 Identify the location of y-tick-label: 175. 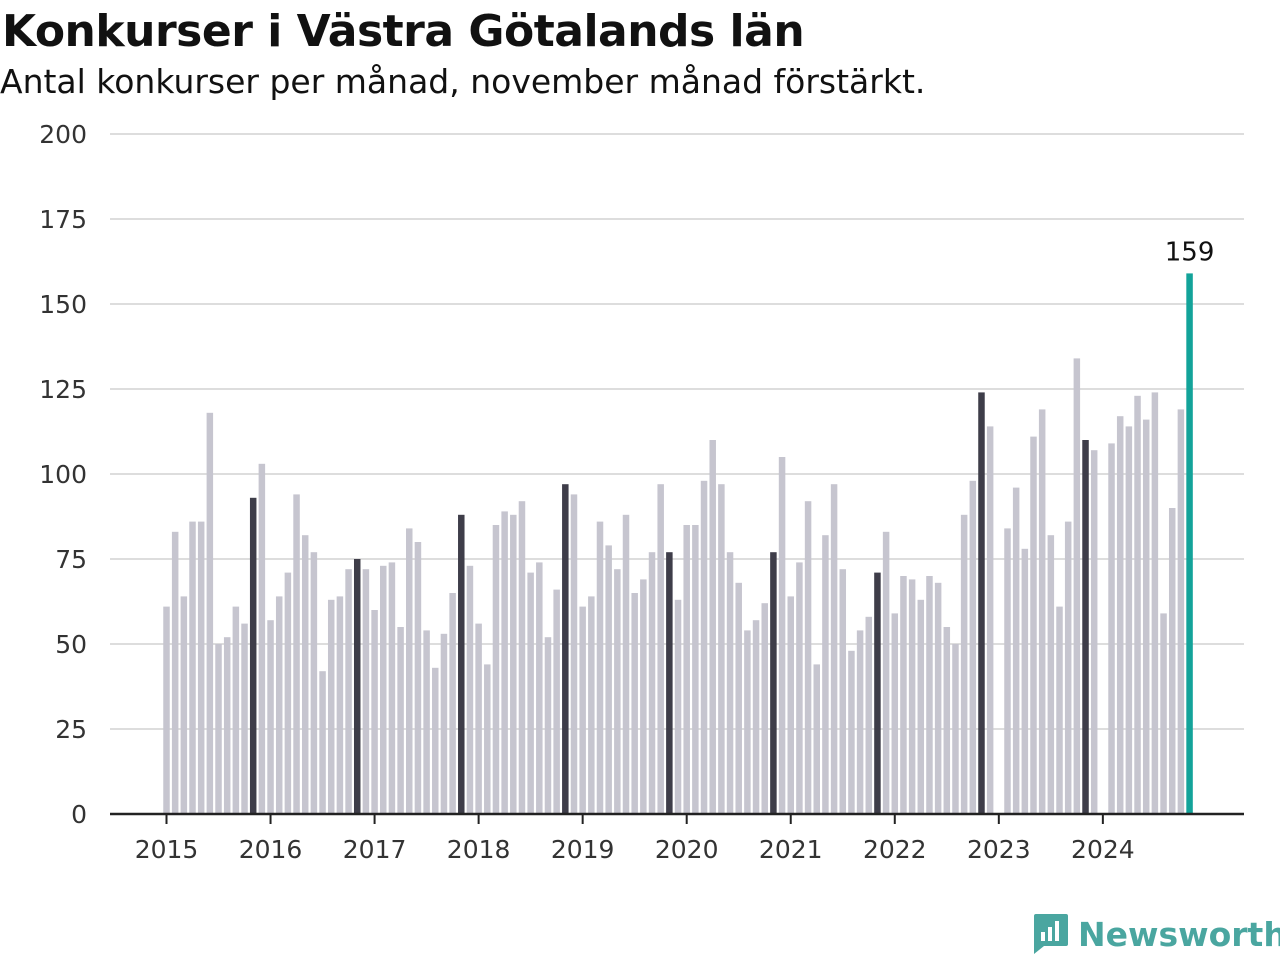
(63, 219).